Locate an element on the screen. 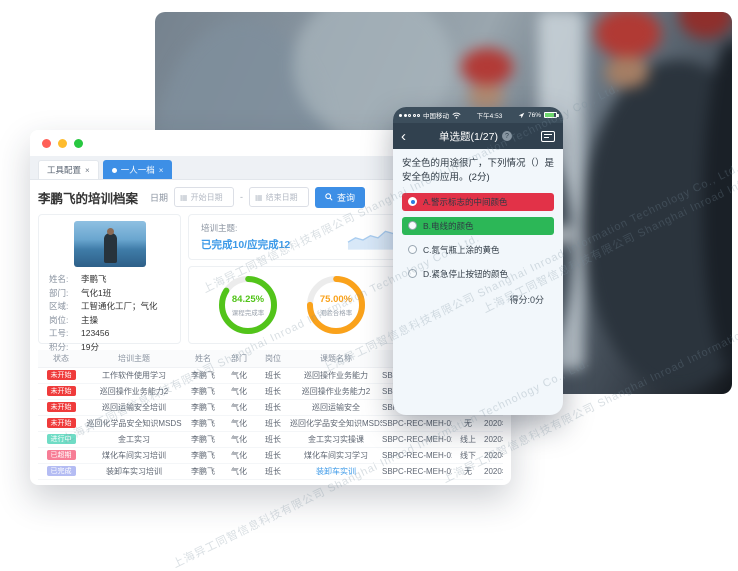 The image size is (738, 571). answer-sheet-icon is located at coordinates (548, 136).